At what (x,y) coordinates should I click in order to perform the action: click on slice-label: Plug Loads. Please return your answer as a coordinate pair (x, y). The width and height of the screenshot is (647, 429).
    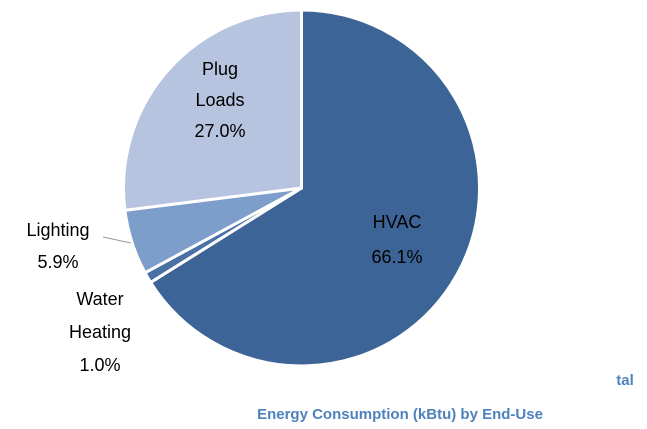
    Looking at the image, I should click on (219, 84).